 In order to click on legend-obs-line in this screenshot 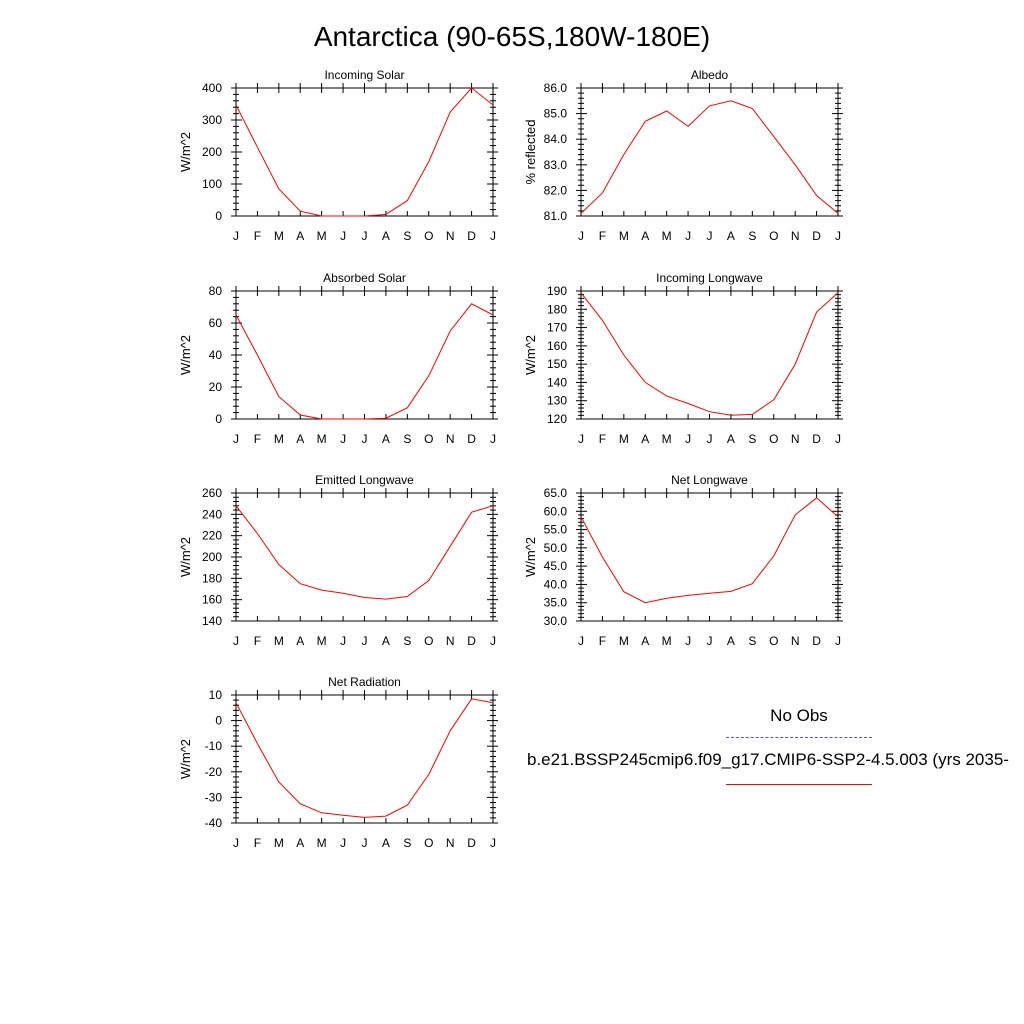, I will do `click(799, 737)`.